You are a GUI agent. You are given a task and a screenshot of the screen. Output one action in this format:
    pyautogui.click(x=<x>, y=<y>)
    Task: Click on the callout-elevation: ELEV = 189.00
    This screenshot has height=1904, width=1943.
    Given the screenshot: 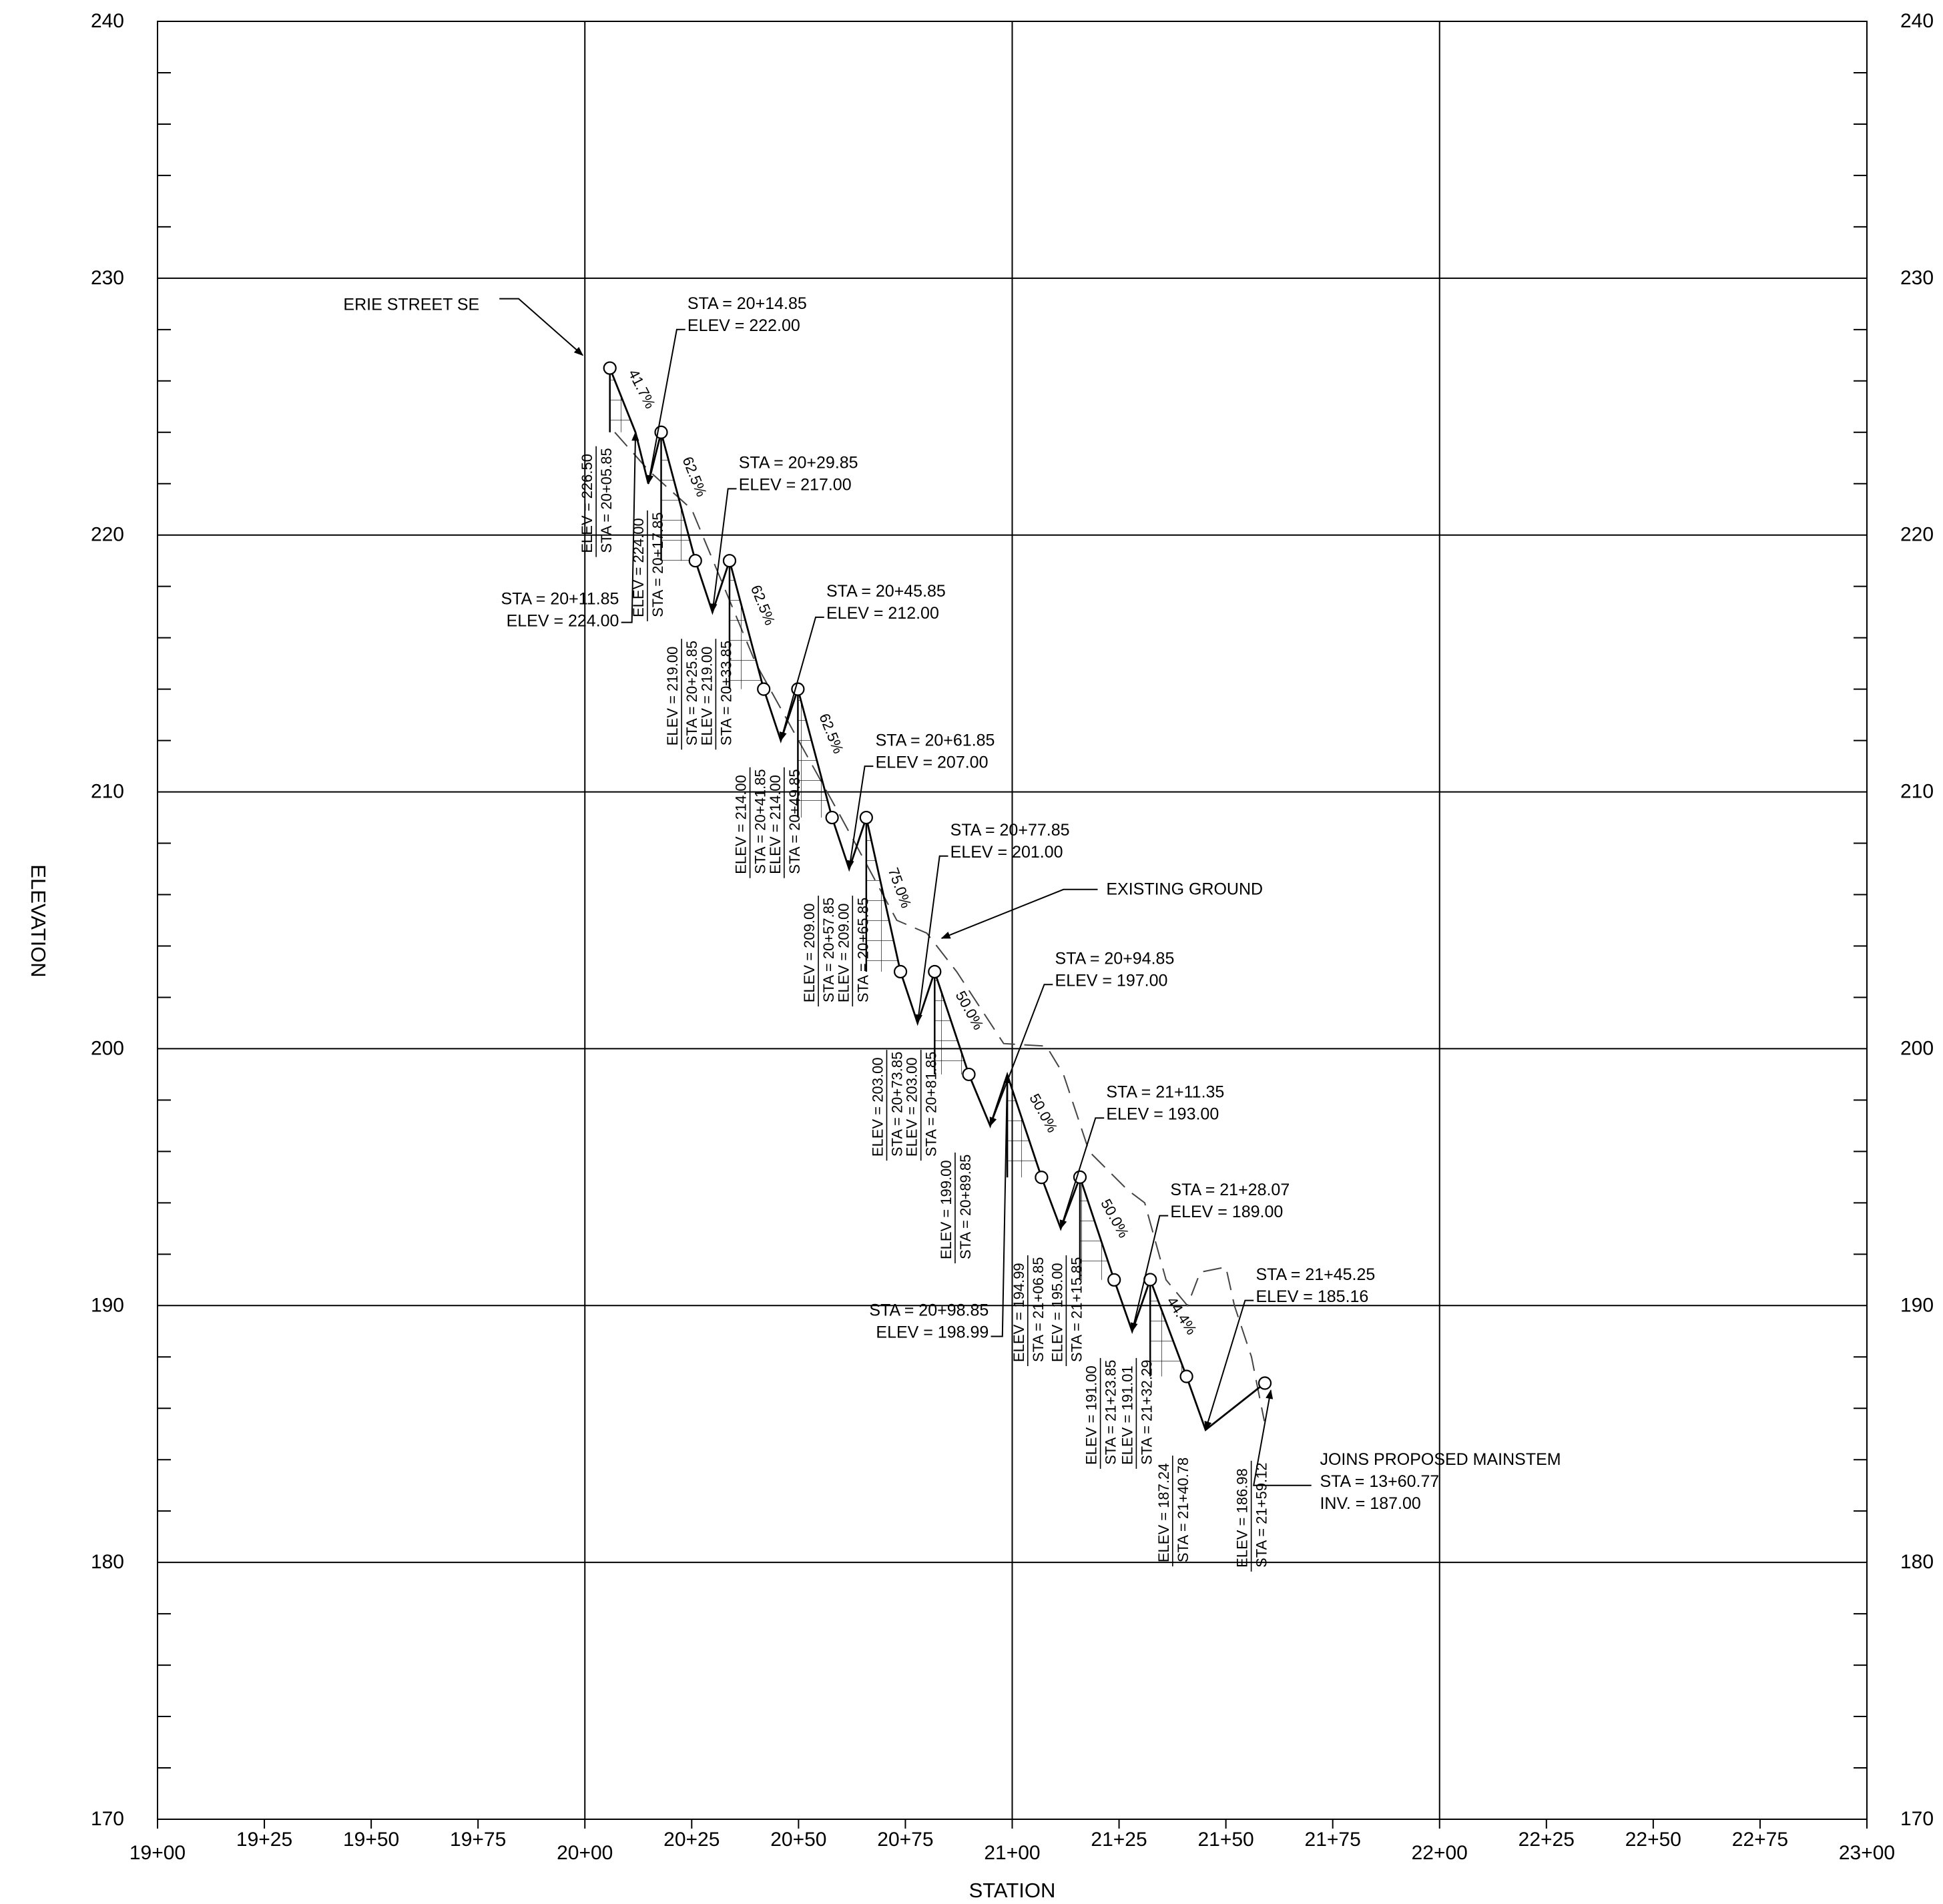 What is the action you would take?
    pyautogui.click(x=1226, y=1212)
    